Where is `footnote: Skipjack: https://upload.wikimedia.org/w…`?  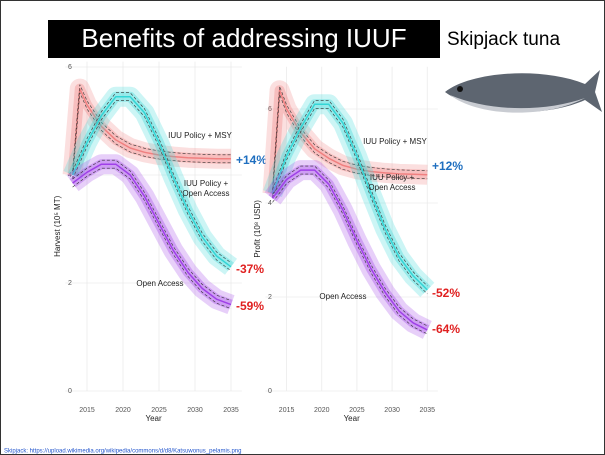 footnote: Skipjack: https://upload.wikimedia.org/w… is located at coordinates (122, 452).